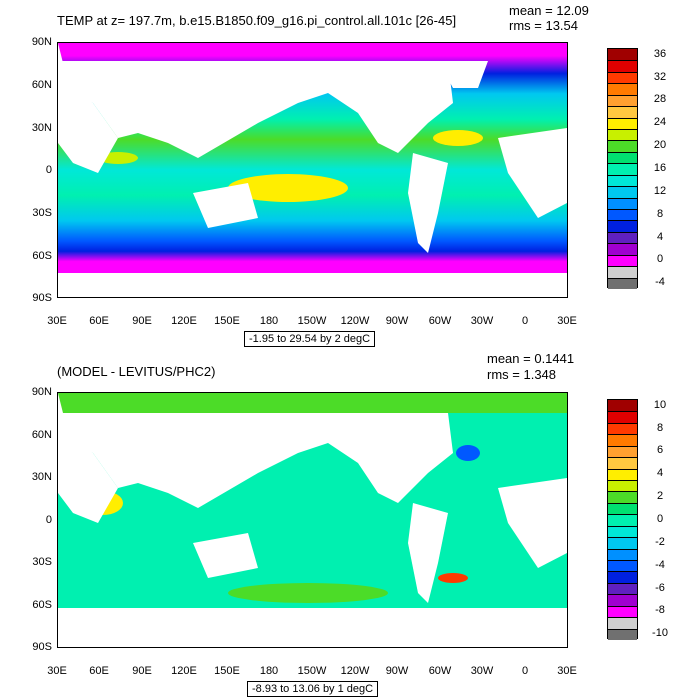 The width and height of the screenshot is (700, 700). I want to click on panel2-lon-label: 30E, so click(567, 671).